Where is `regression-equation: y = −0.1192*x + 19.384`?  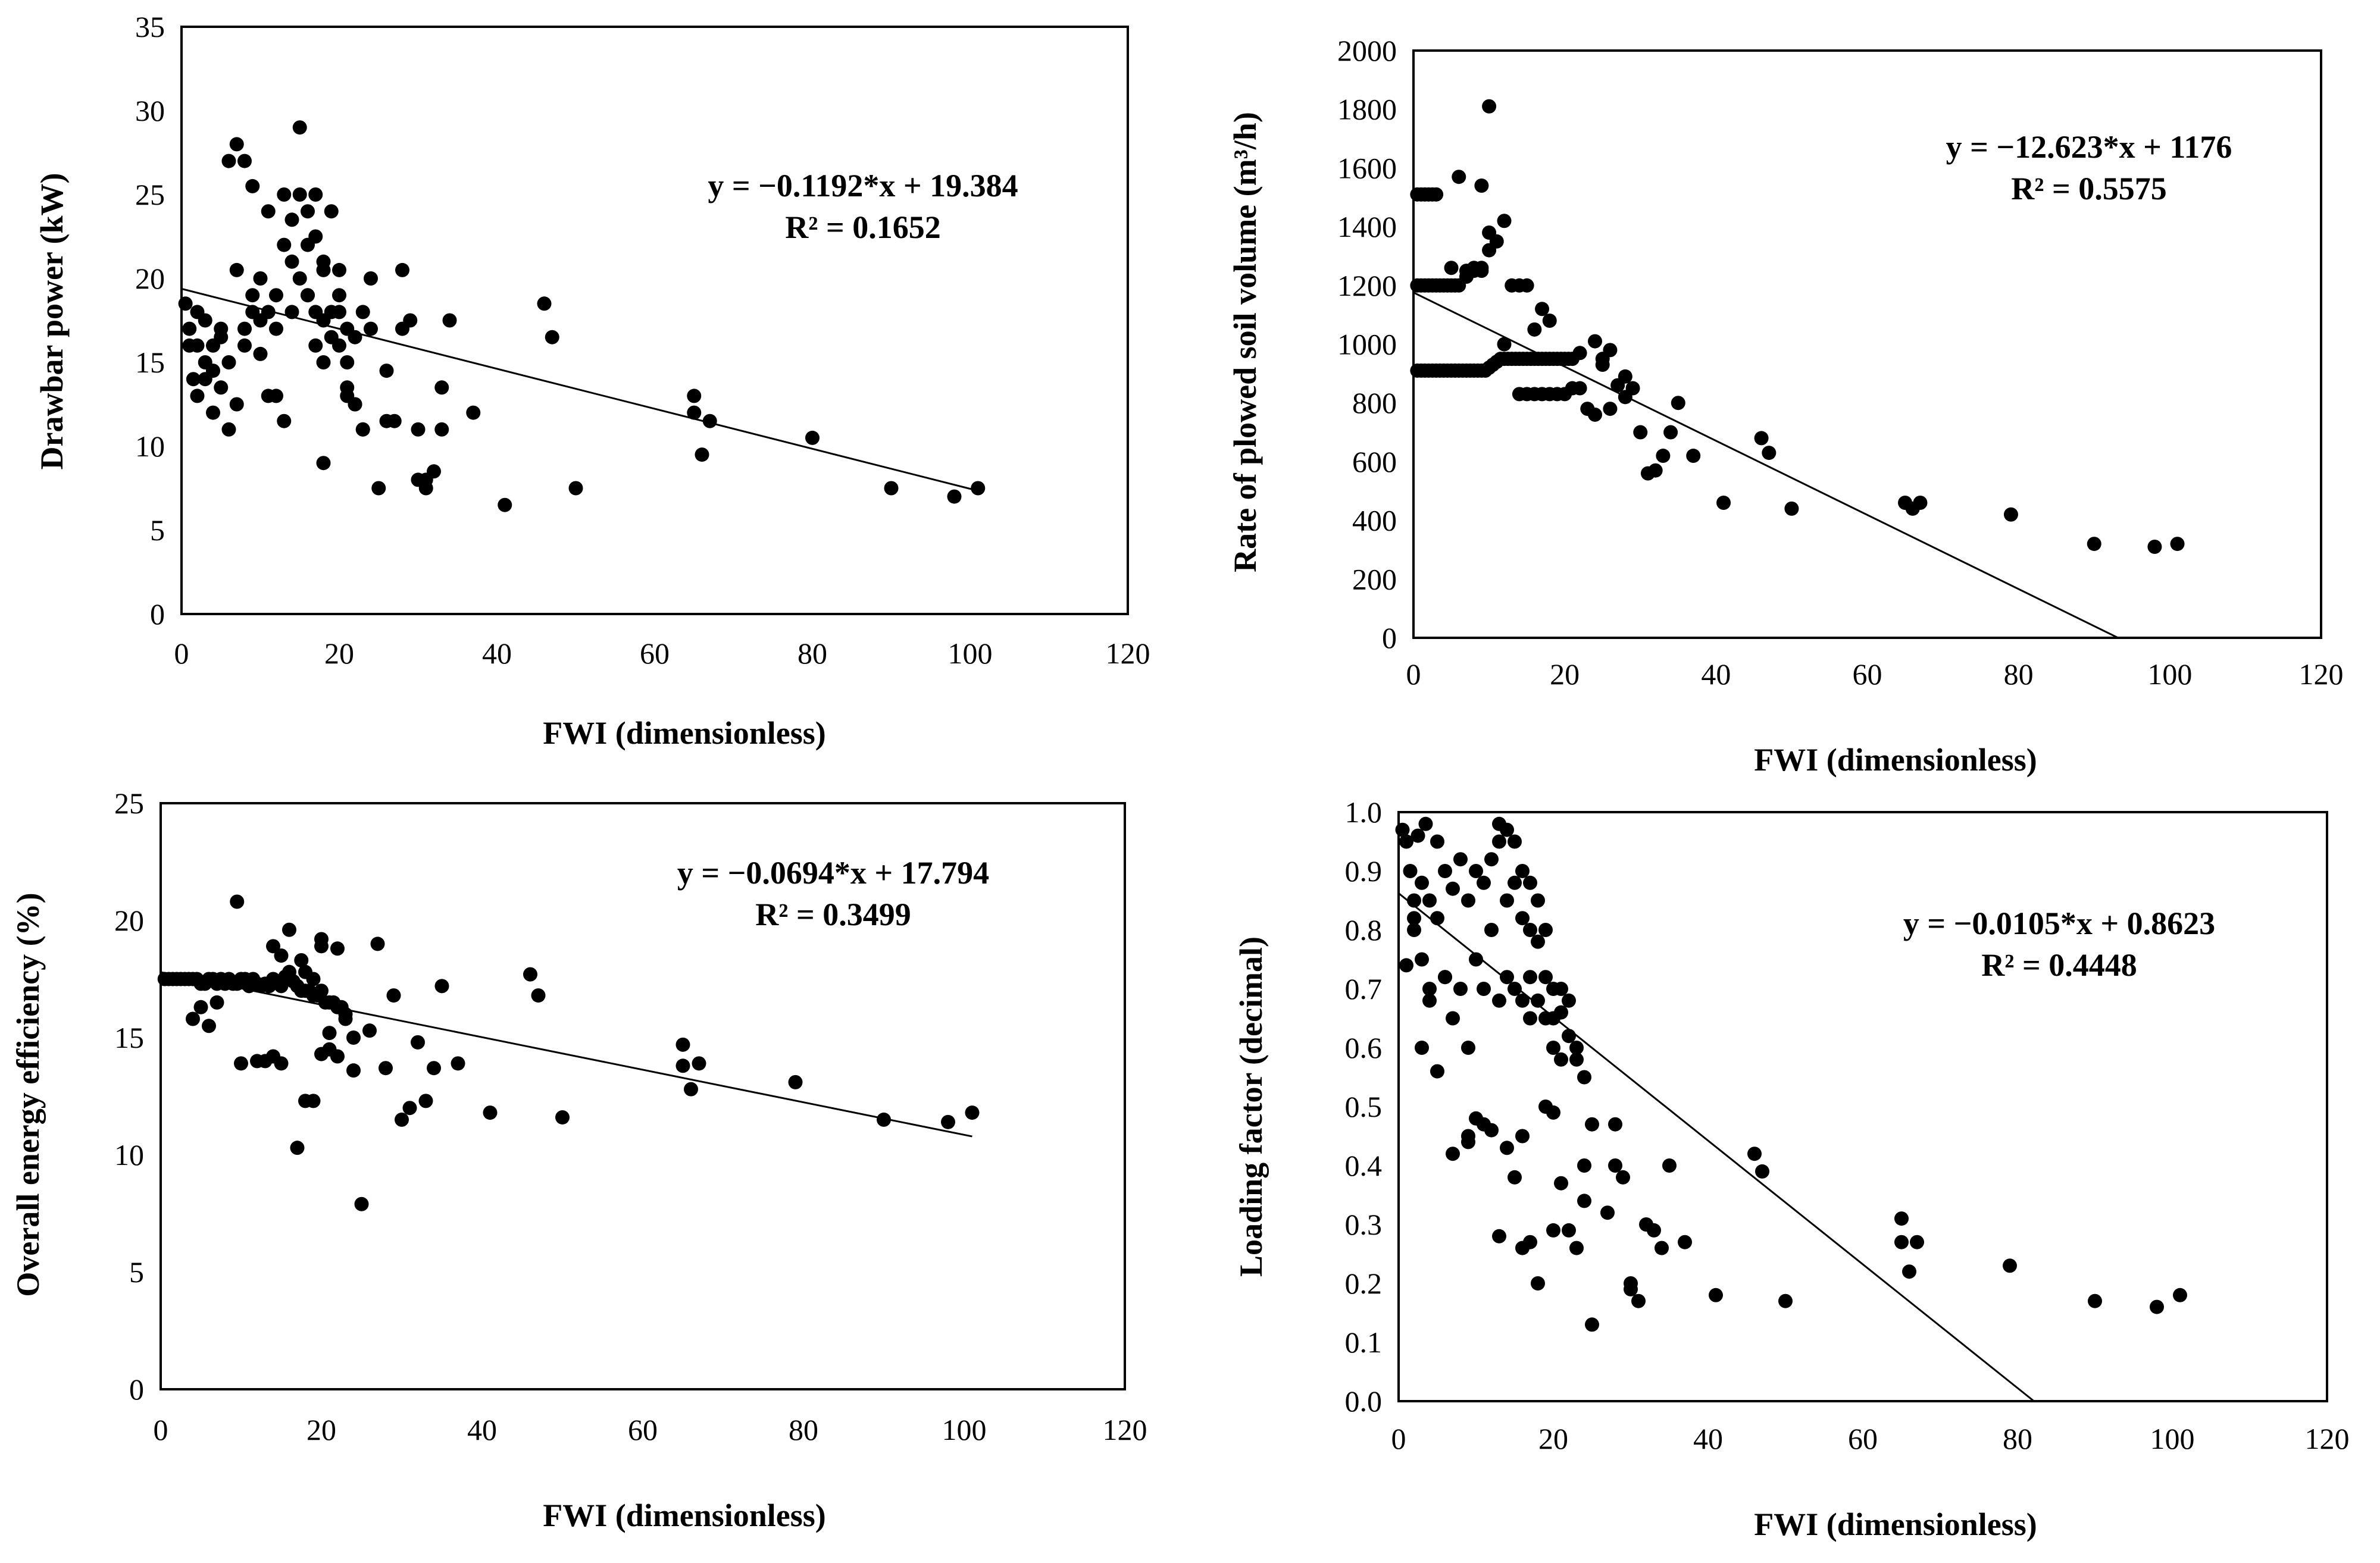
regression-equation: y = −0.1192*x + 19.384 is located at coordinates (863, 185).